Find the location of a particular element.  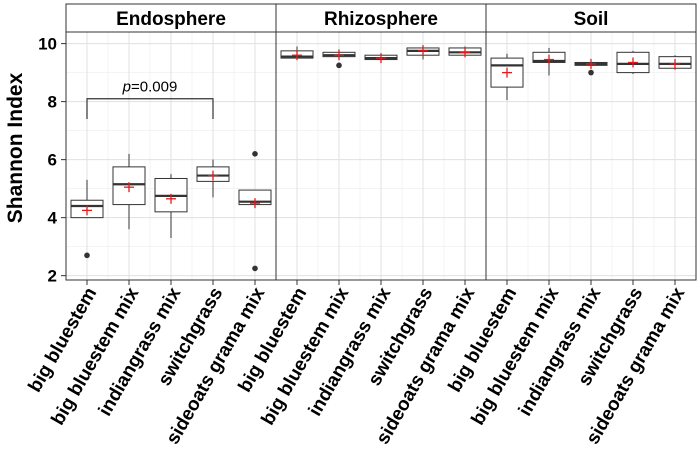

box-endosphere-sideoats-grama-mix is located at coordinates (255, 211).